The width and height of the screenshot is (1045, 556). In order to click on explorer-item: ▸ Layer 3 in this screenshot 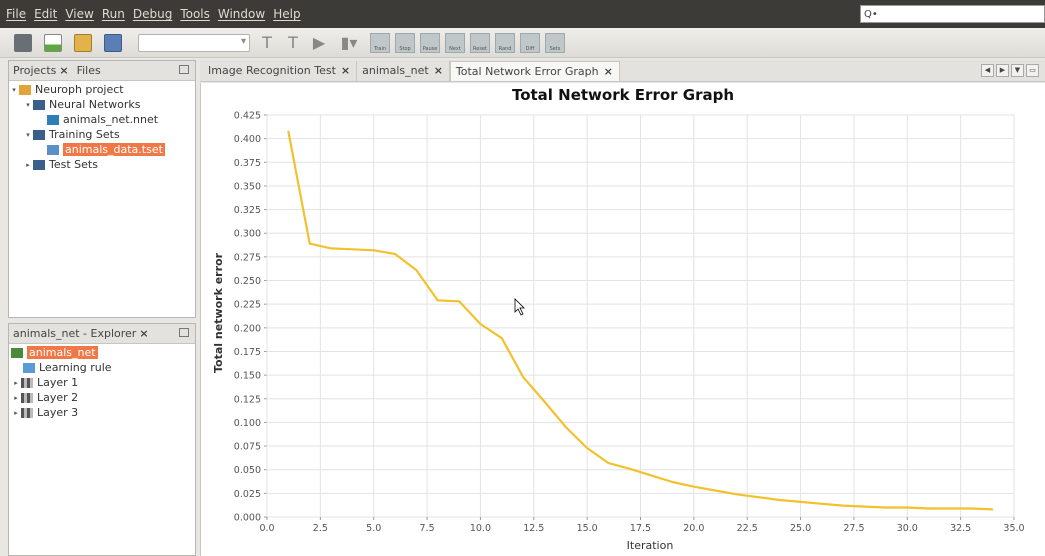, I will do `click(102, 412)`.